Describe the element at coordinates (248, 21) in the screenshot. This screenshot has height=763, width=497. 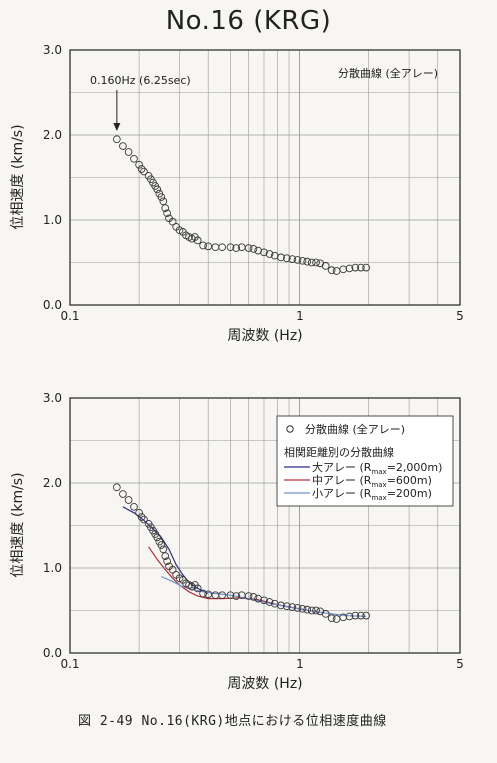
I see `page-title: No.16 (KRG)` at that location.